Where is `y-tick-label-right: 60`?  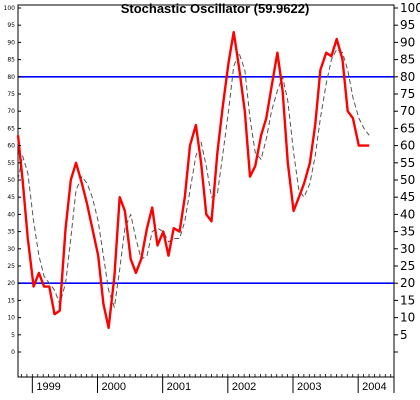 y-tick-label-right: 60 is located at coordinates (407, 146).